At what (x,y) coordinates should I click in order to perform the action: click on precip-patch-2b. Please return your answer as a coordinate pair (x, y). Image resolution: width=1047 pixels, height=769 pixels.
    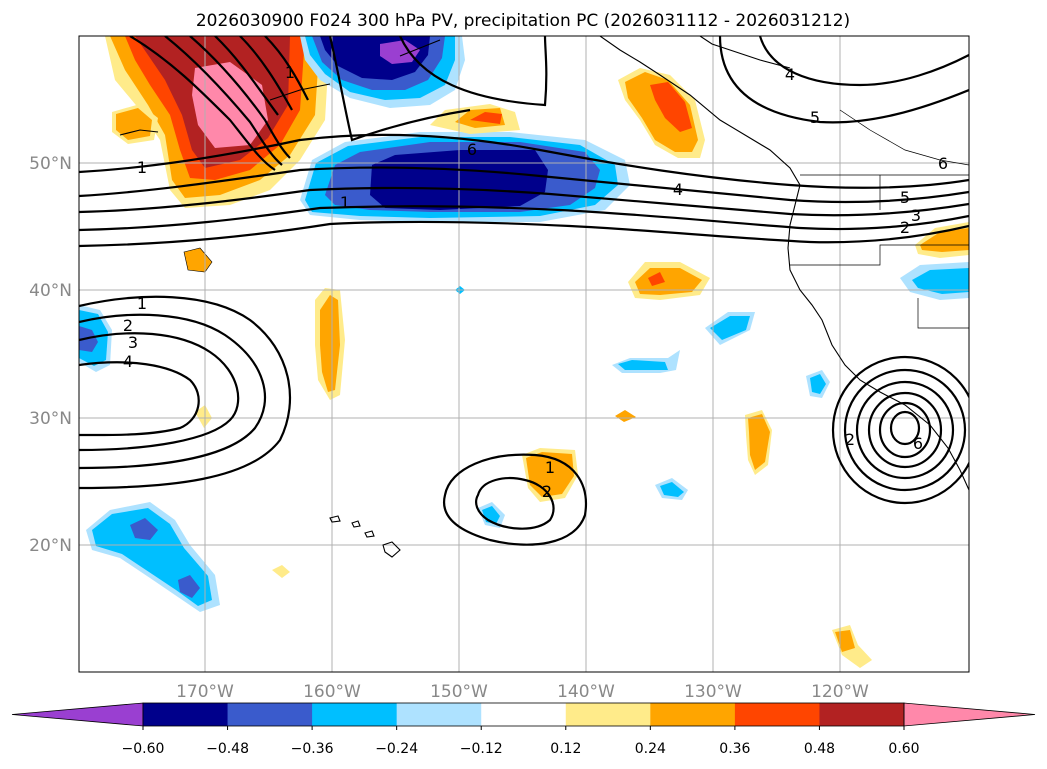
    Looking at the image, I should click on (330, 343).